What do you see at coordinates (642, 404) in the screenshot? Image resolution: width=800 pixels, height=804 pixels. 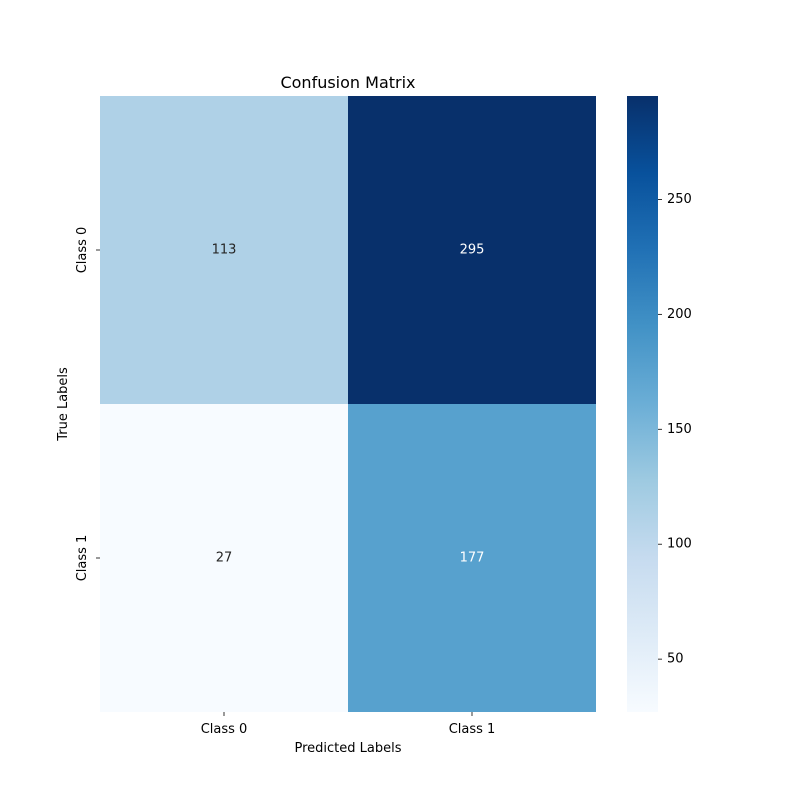 I see `colorbar` at bounding box center [642, 404].